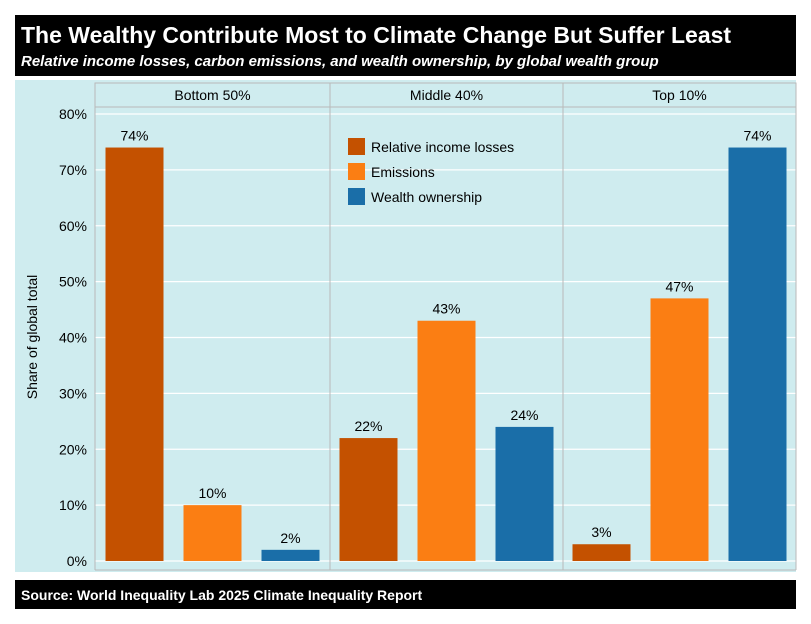  What do you see at coordinates (212, 493) in the screenshot?
I see `data-label: 10%` at bounding box center [212, 493].